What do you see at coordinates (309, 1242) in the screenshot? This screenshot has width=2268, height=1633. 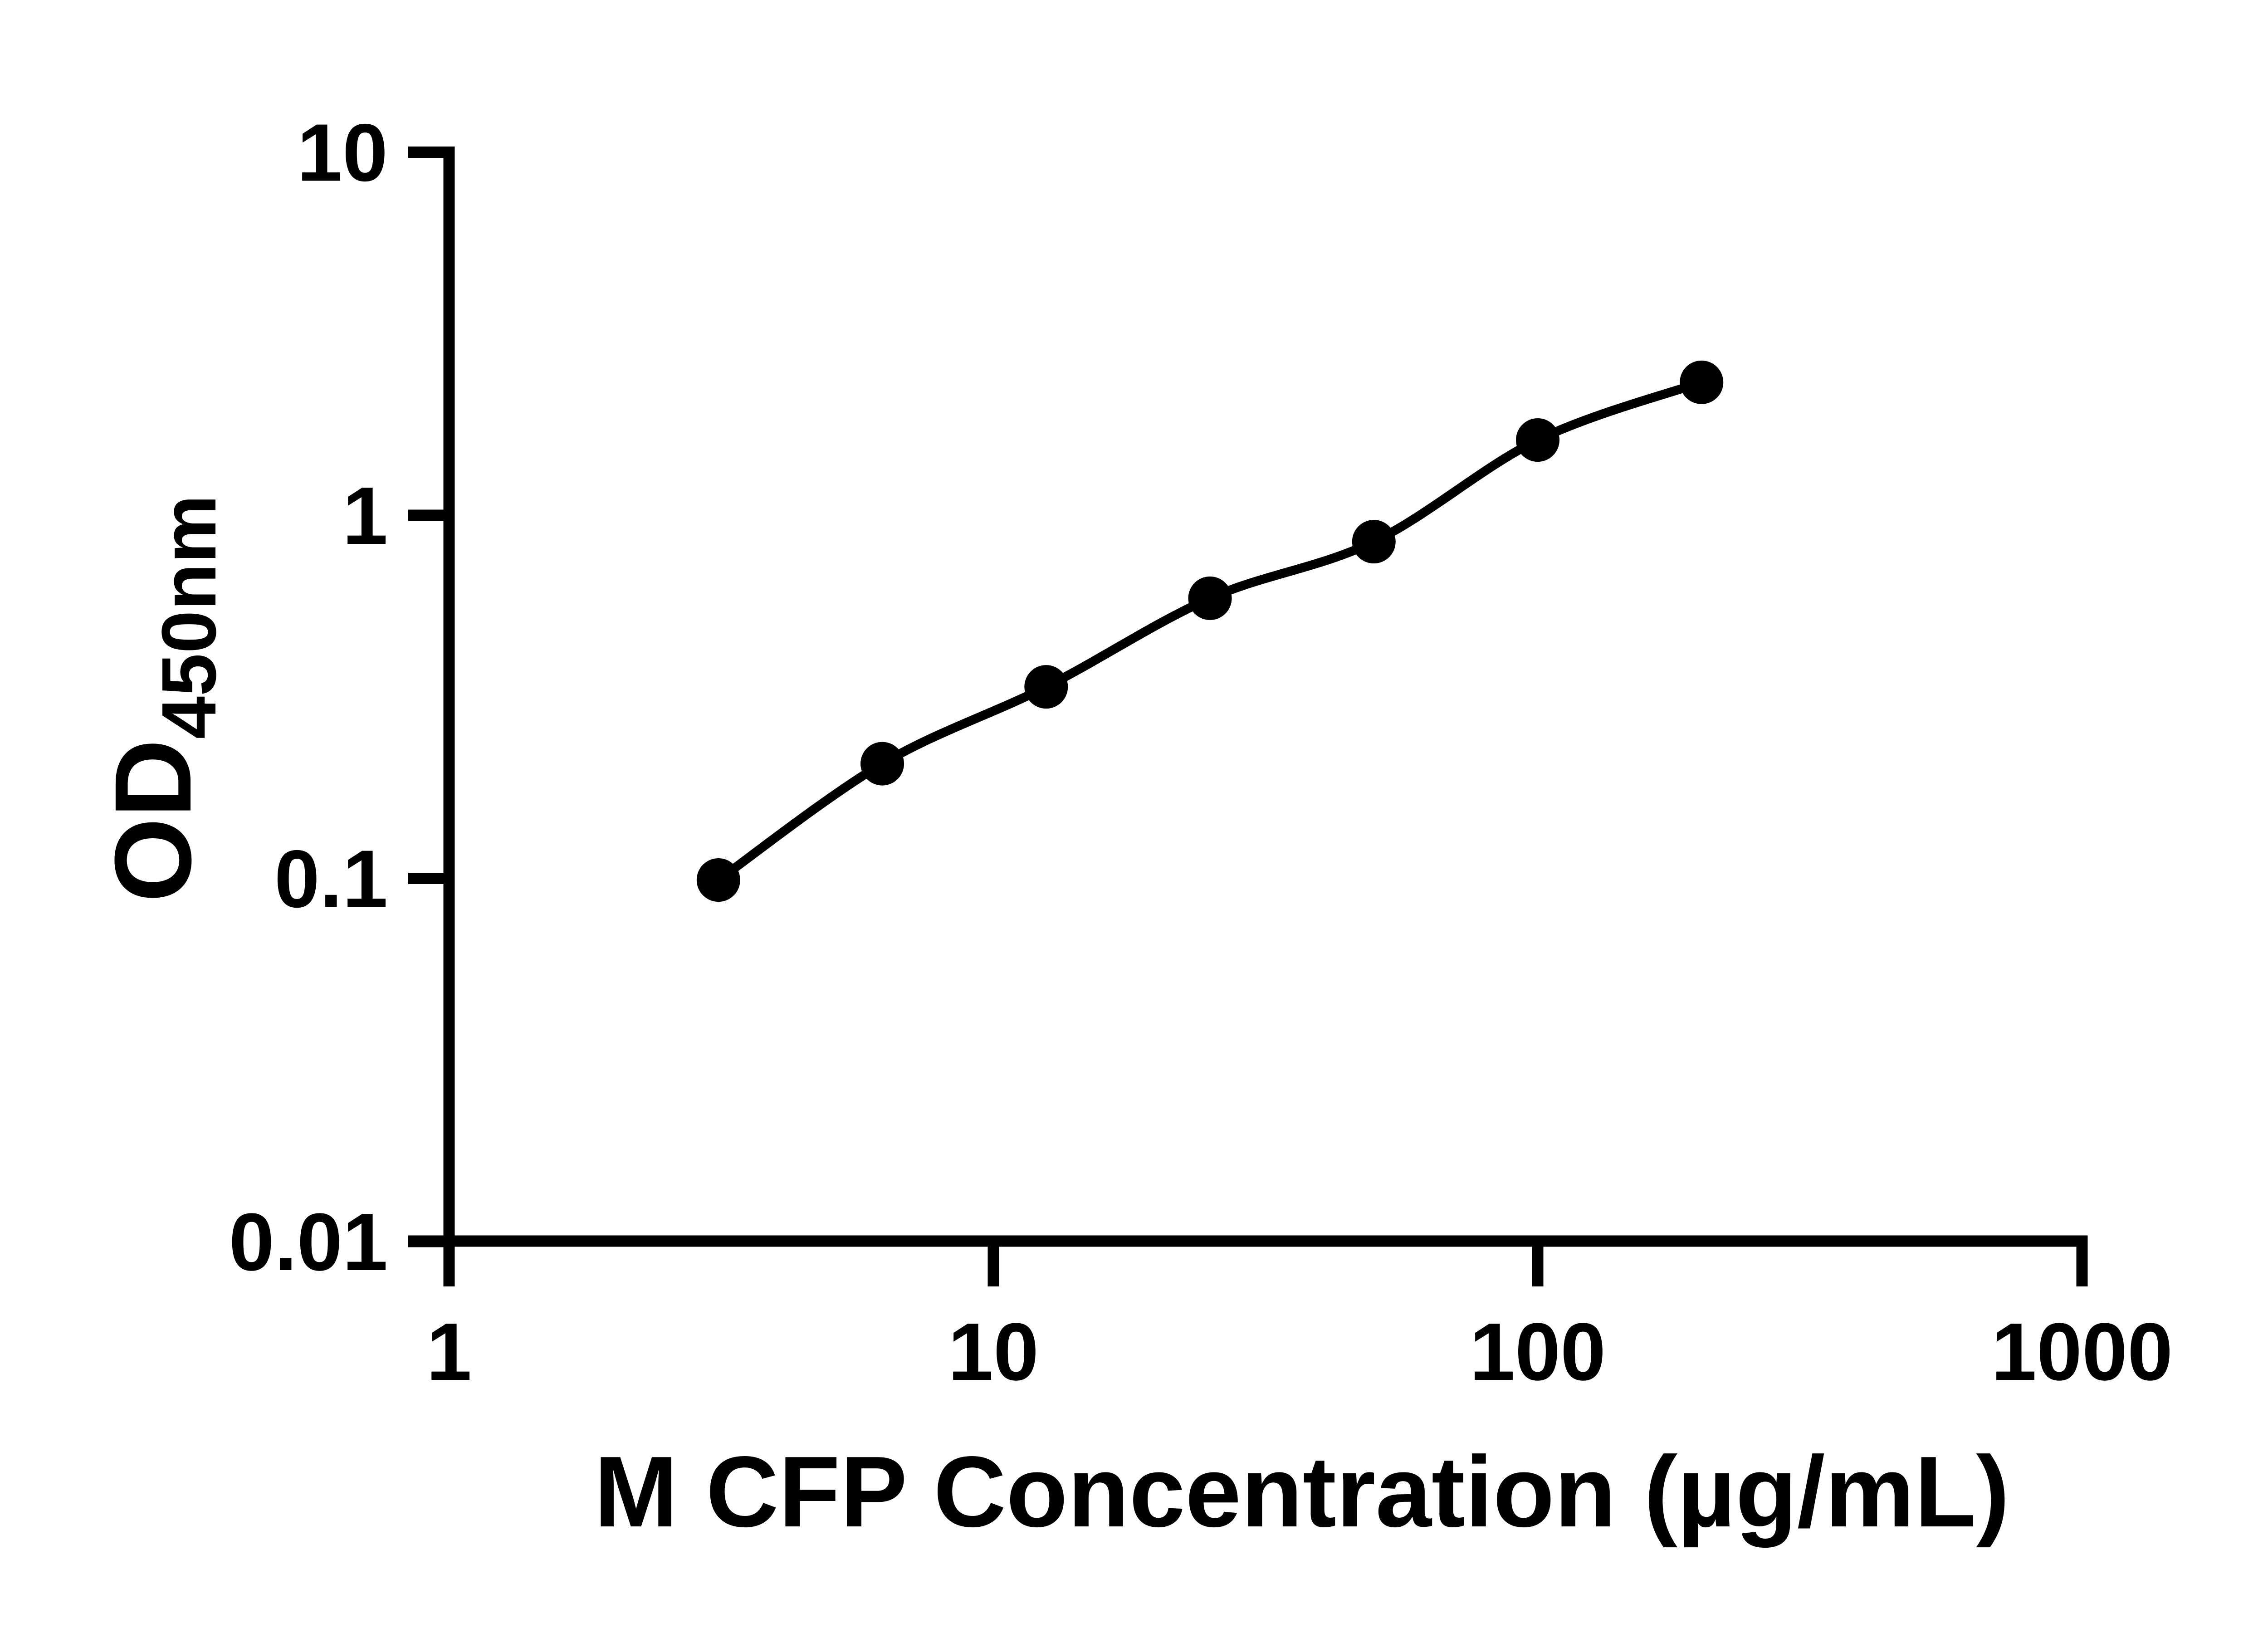 I see `y-tick-label: 0.01` at bounding box center [309, 1242].